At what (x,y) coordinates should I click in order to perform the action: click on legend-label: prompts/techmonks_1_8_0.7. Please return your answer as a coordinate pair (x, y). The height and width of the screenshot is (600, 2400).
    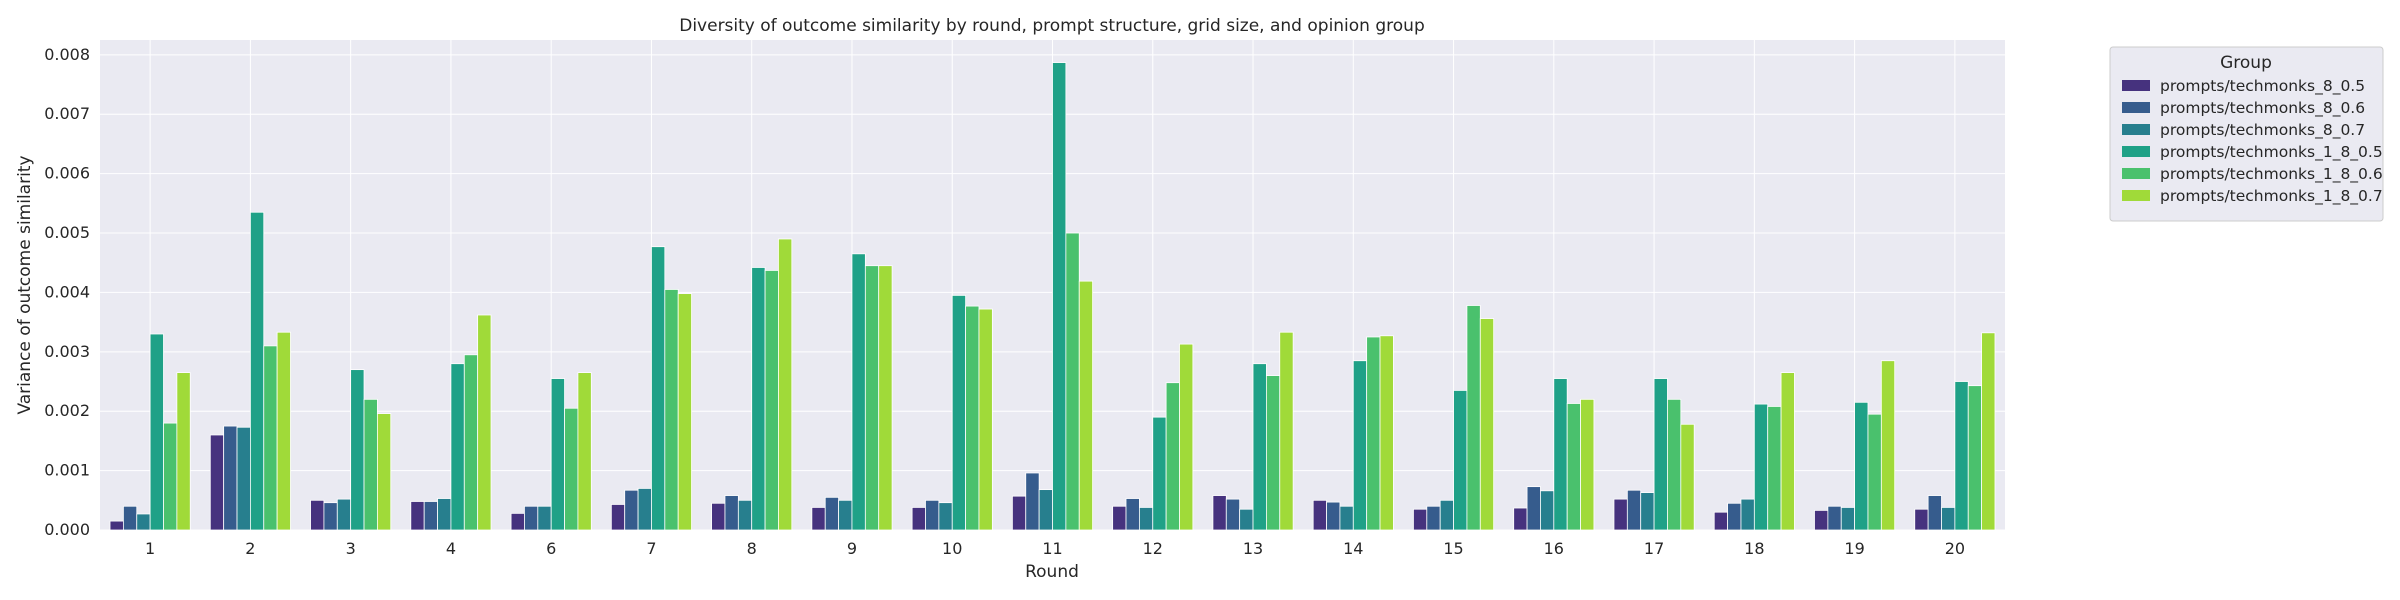
    Looking at the image, I should click on (2271, 196).